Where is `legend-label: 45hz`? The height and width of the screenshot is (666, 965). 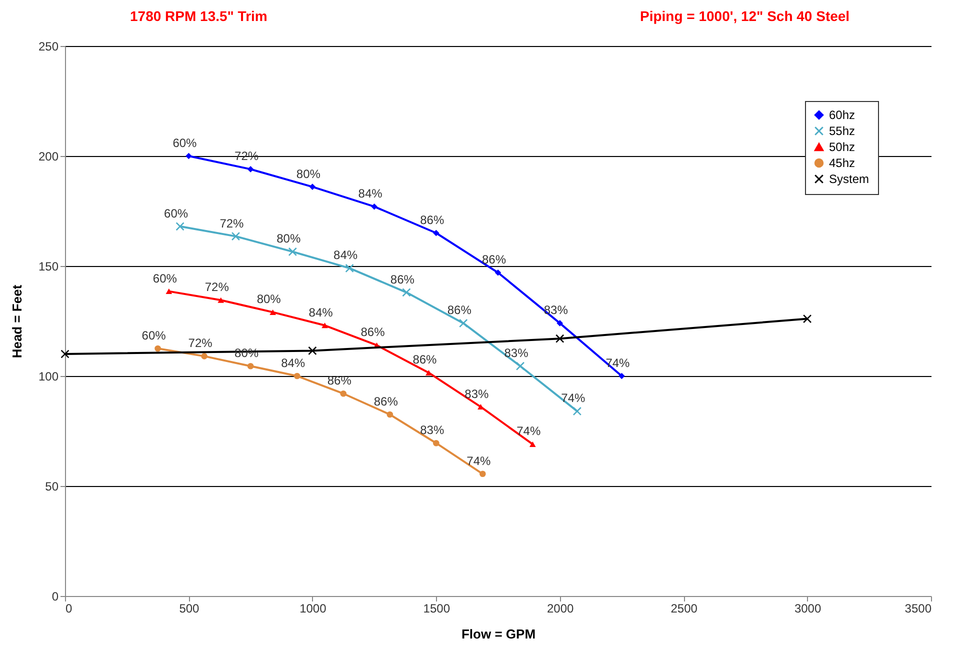
legend-label: 45hz is located at coordinates (842, 163).